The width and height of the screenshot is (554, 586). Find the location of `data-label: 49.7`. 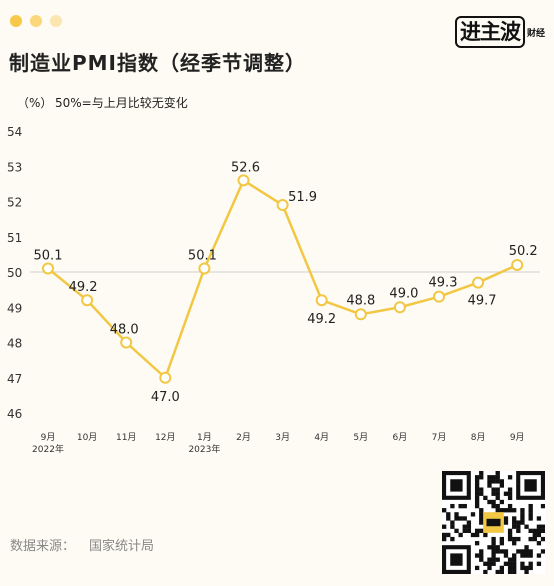

data-label: 49.7 is located at coordinates (482, 301).